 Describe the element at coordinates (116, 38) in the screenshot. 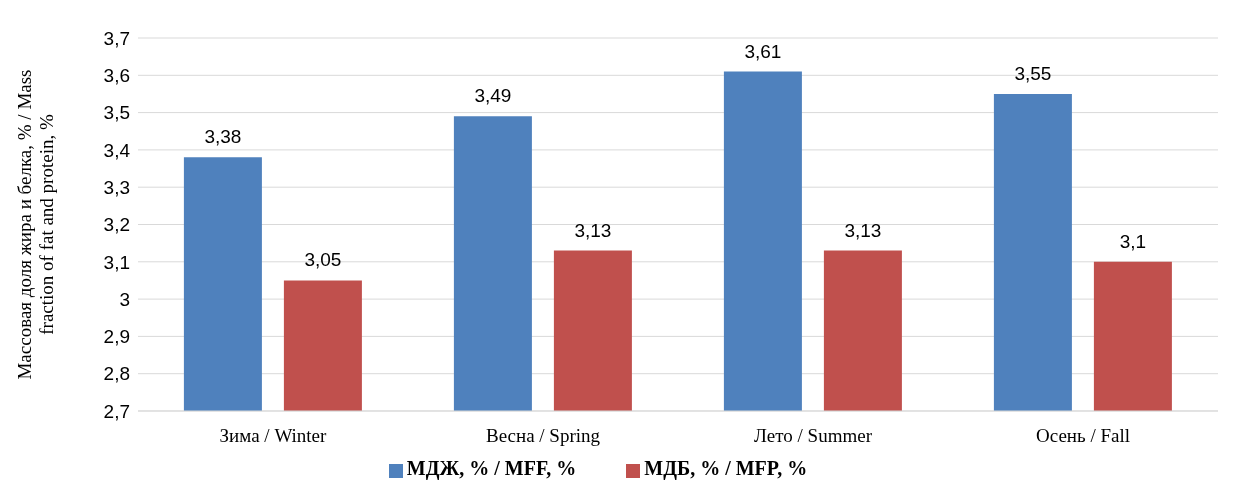

I see `y-tick-label: 3,7` at that location.